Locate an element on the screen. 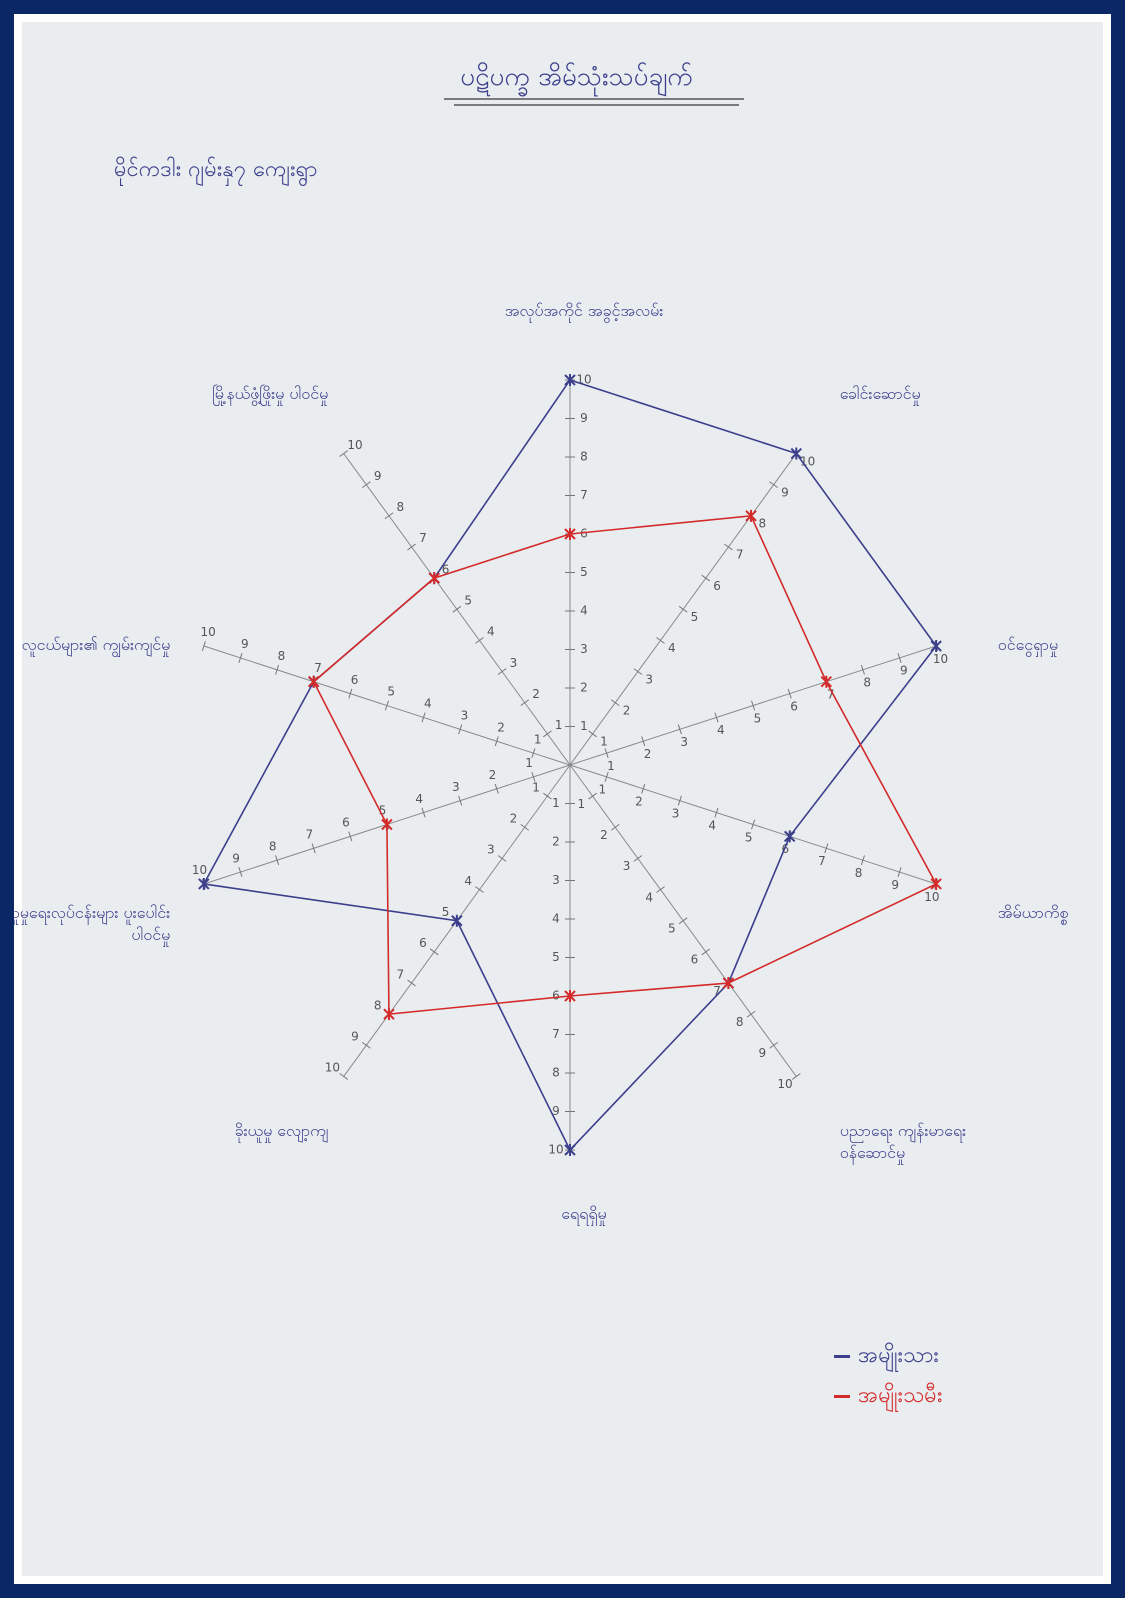 This screenshot has width=1125, height=1598. axis-label: အိမ်ယာကိစ္စ is located at coordinates (1033, 913).